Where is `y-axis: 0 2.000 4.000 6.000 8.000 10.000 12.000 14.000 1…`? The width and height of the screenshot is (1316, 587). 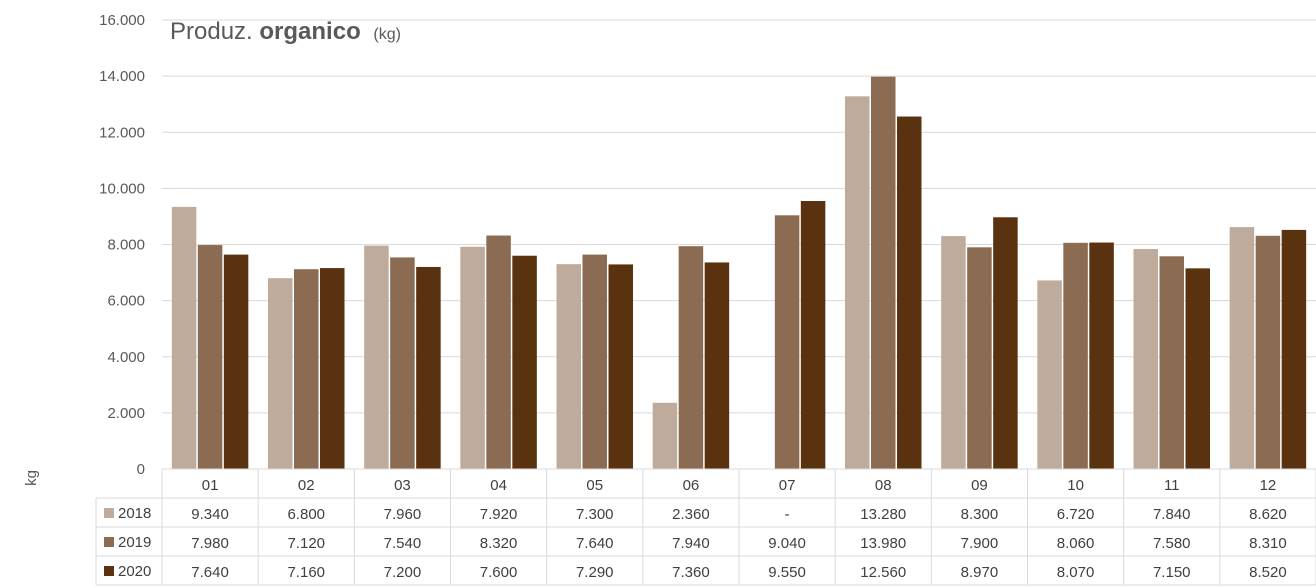
y-axis: 0 2.000 4.000 6.000 8.000 10.000 12.000 14.000 1… is located at coordinates (122, 245).